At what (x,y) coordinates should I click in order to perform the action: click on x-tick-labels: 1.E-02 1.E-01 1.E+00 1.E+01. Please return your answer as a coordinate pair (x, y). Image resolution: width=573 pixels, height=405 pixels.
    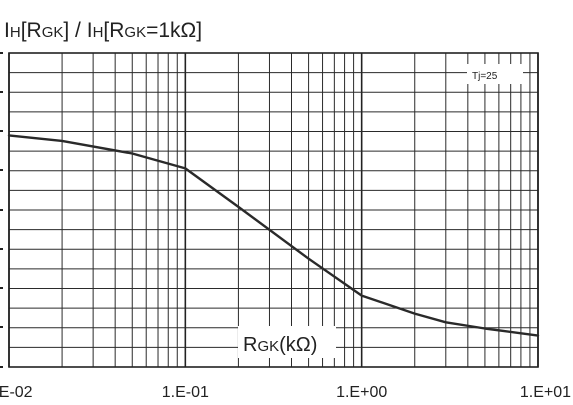
    Looking at the image, I should click on (285, 392).